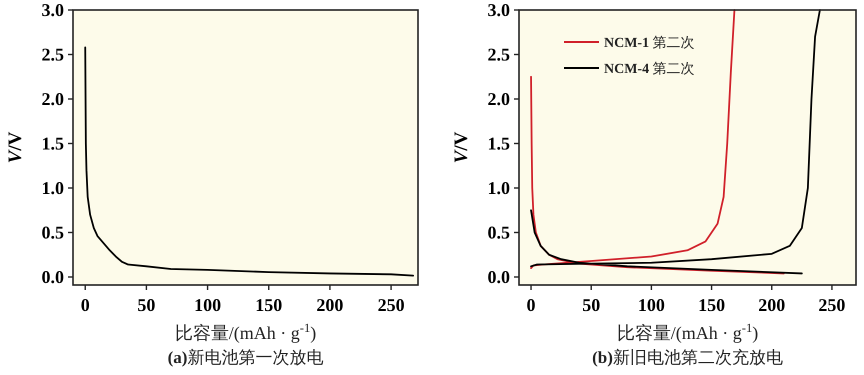 Image resolution: width=864 pixels, height=375 pixels. Describe the element at coordinates (246, 357) in the screenshot. I see `text: (a)新电池第一次放电` at that location.